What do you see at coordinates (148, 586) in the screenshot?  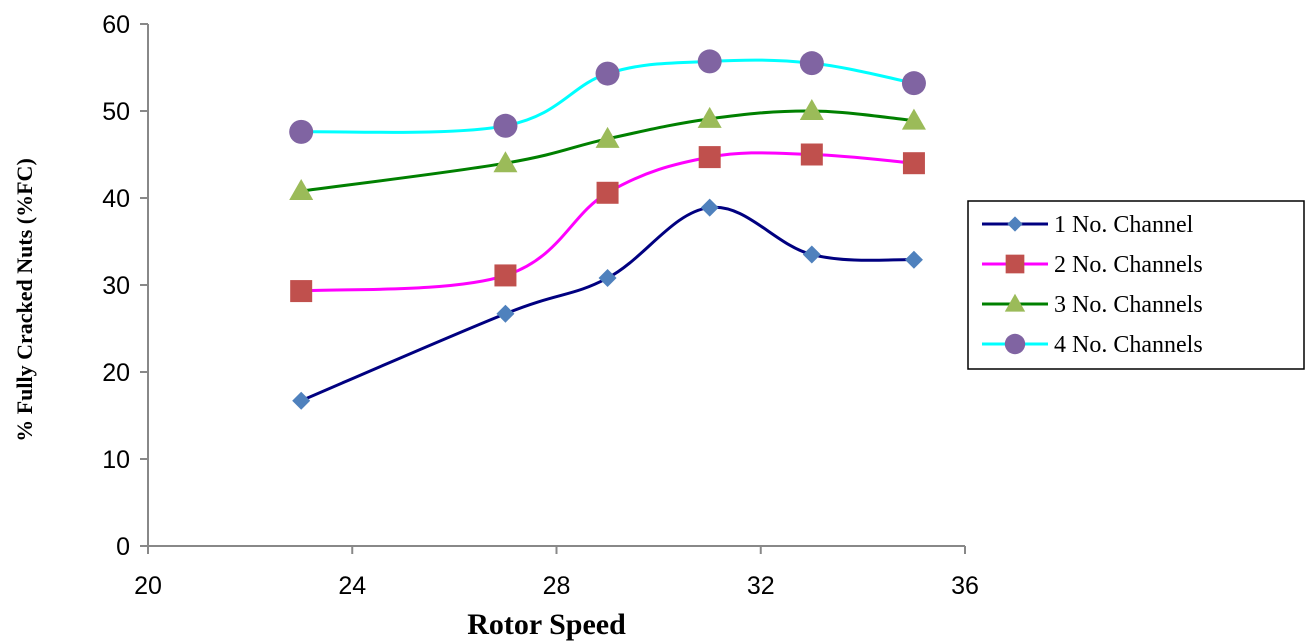 I see `x-tick-label: 20` at bounding box center [148, 586].